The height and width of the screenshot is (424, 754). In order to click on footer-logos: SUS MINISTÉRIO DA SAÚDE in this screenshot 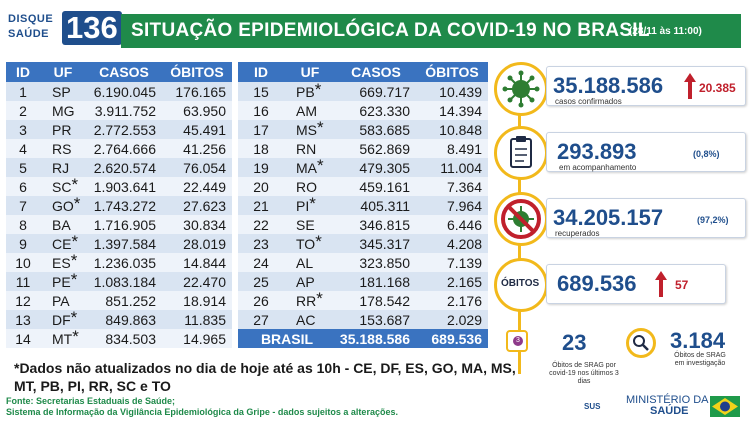, I will do `click(660, 405)`.